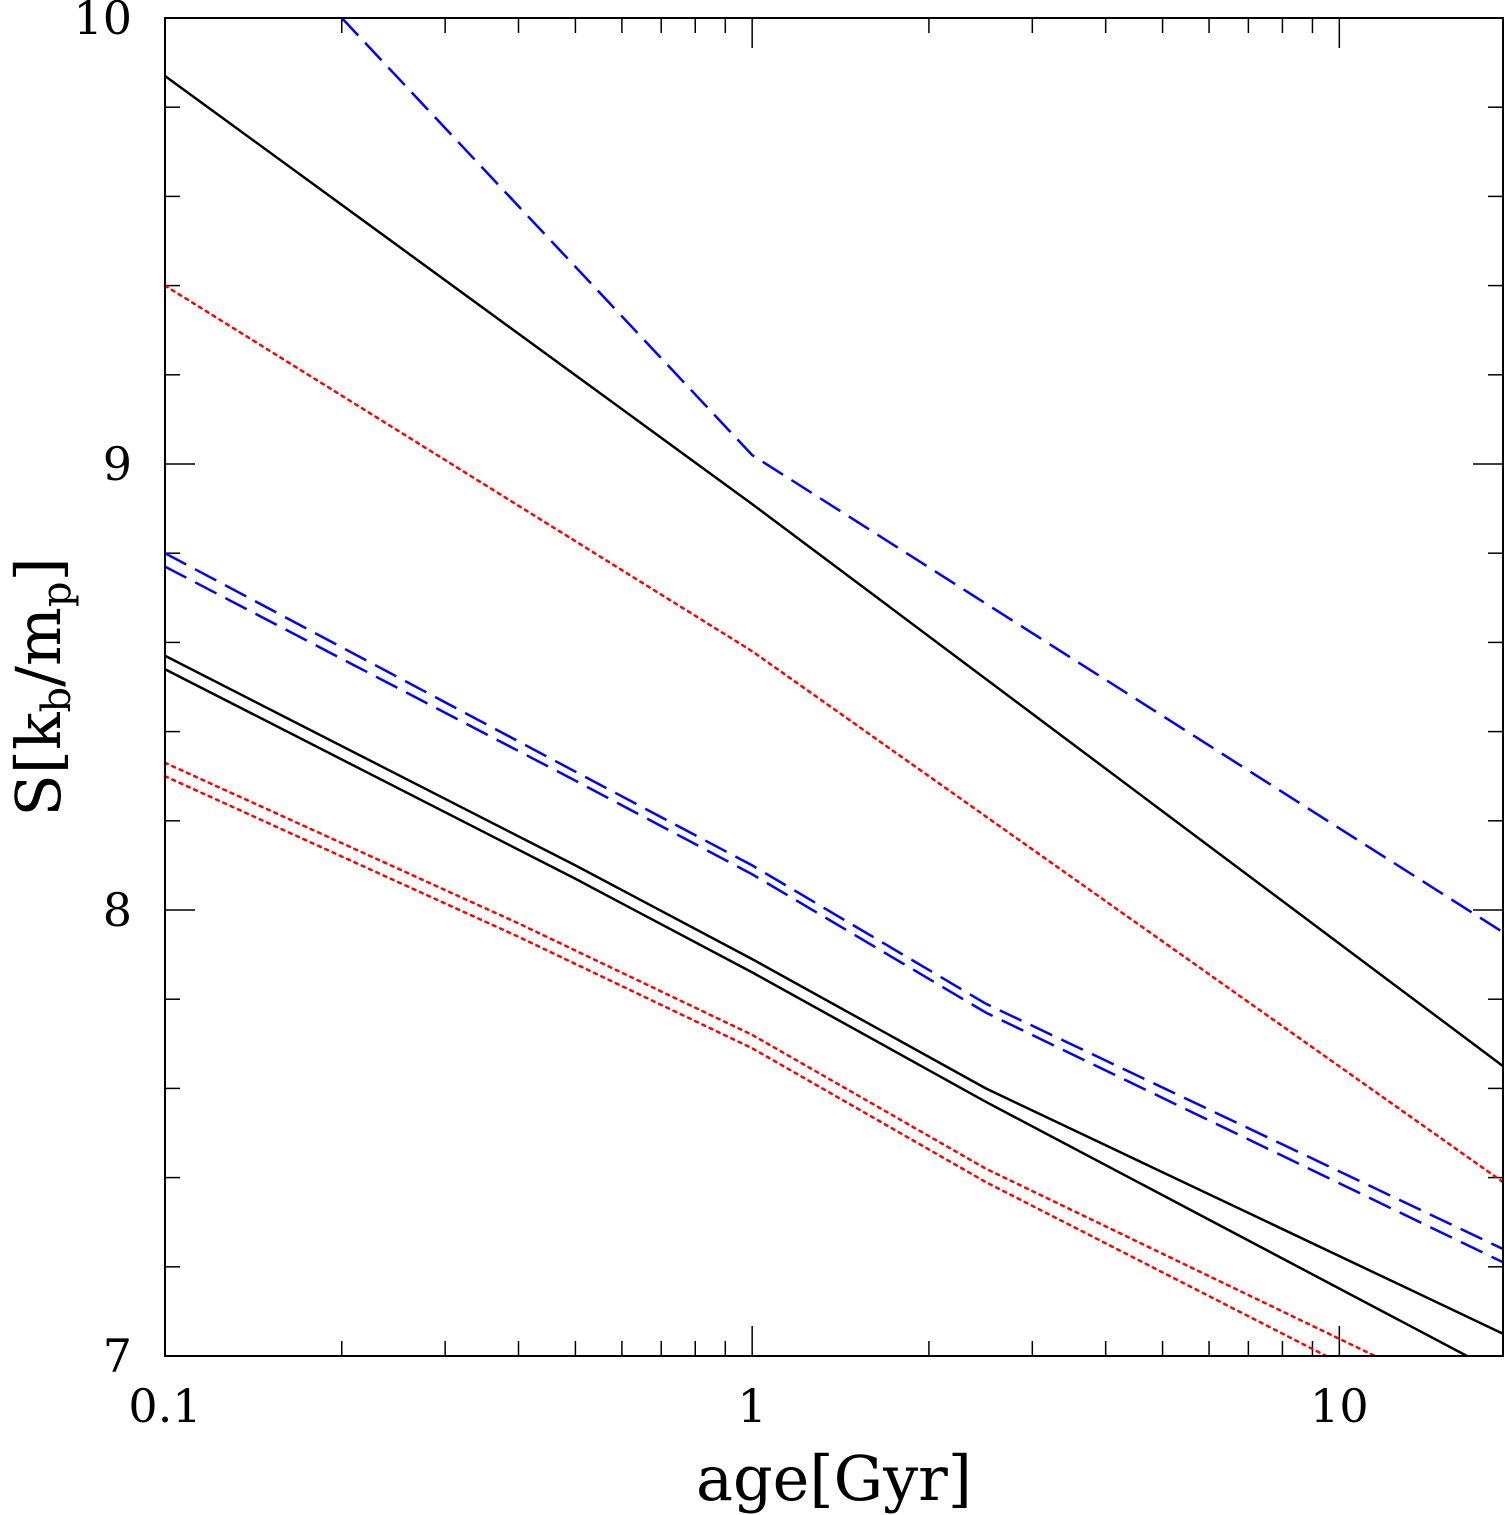 This screenshot has width=1505, height=1515. I want to click on x-tick-label: 10, so click(1339, 1406).